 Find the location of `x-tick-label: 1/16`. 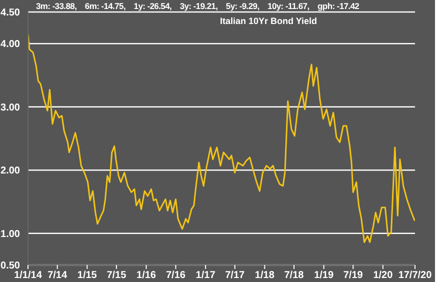

x-tick-label: 1/16 is located at coordinates (146, 276).